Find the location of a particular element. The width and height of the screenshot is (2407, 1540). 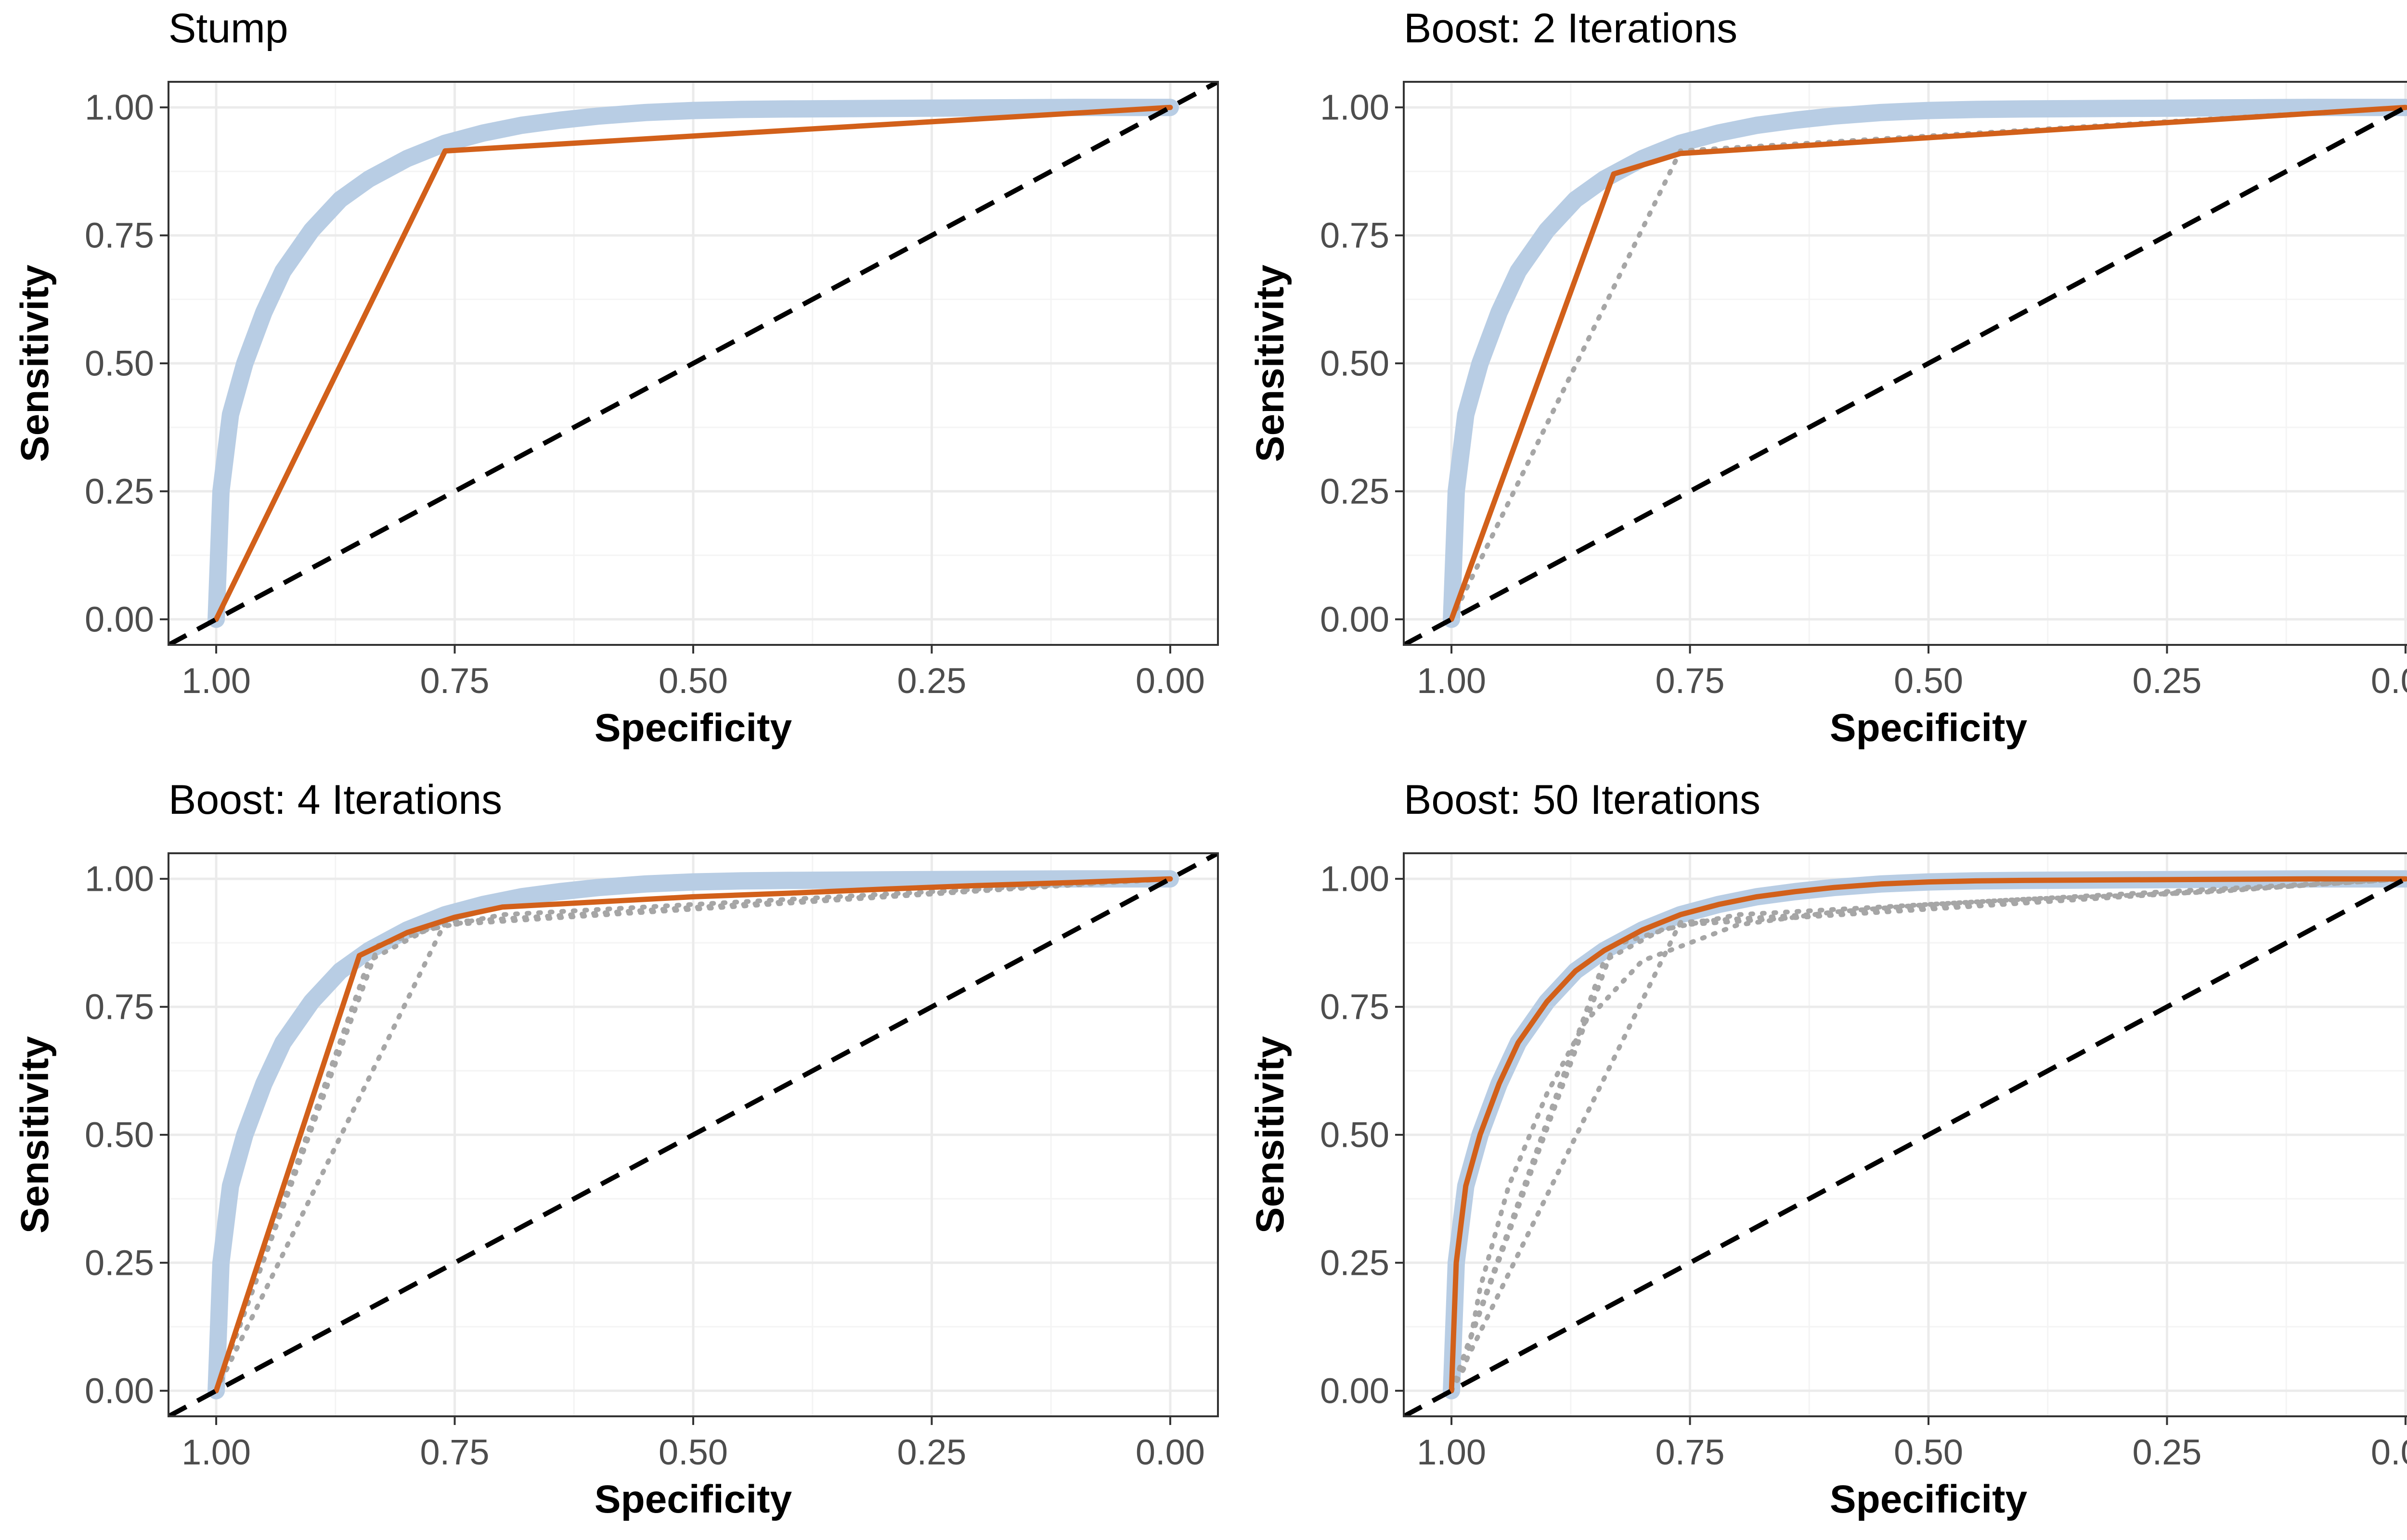

panel-title: Boost: 50 Iterations is located at coordinates (1582, 800).